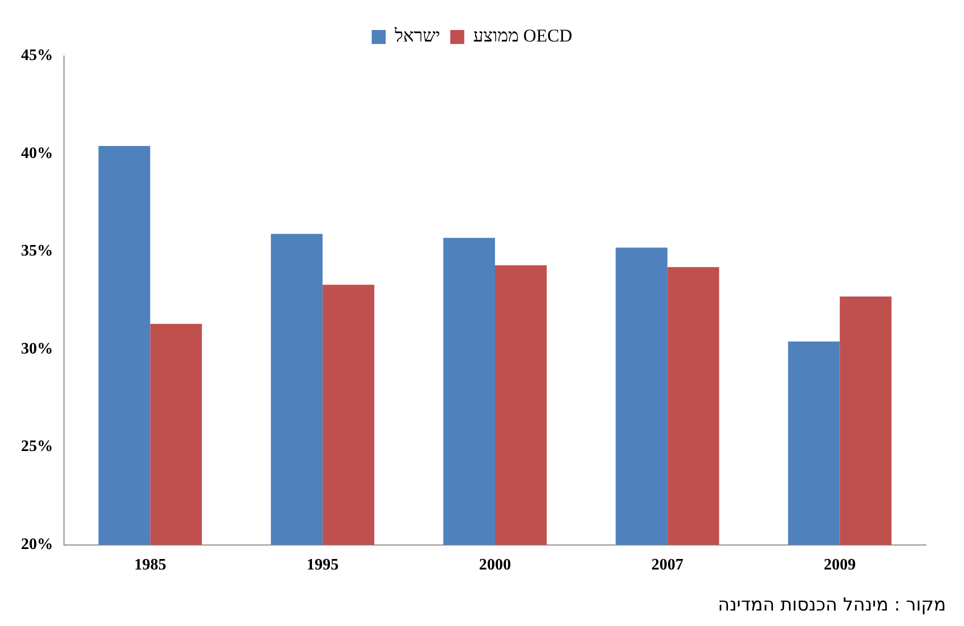  I want to click on y-tick-label: 45%, so click(37, 55).